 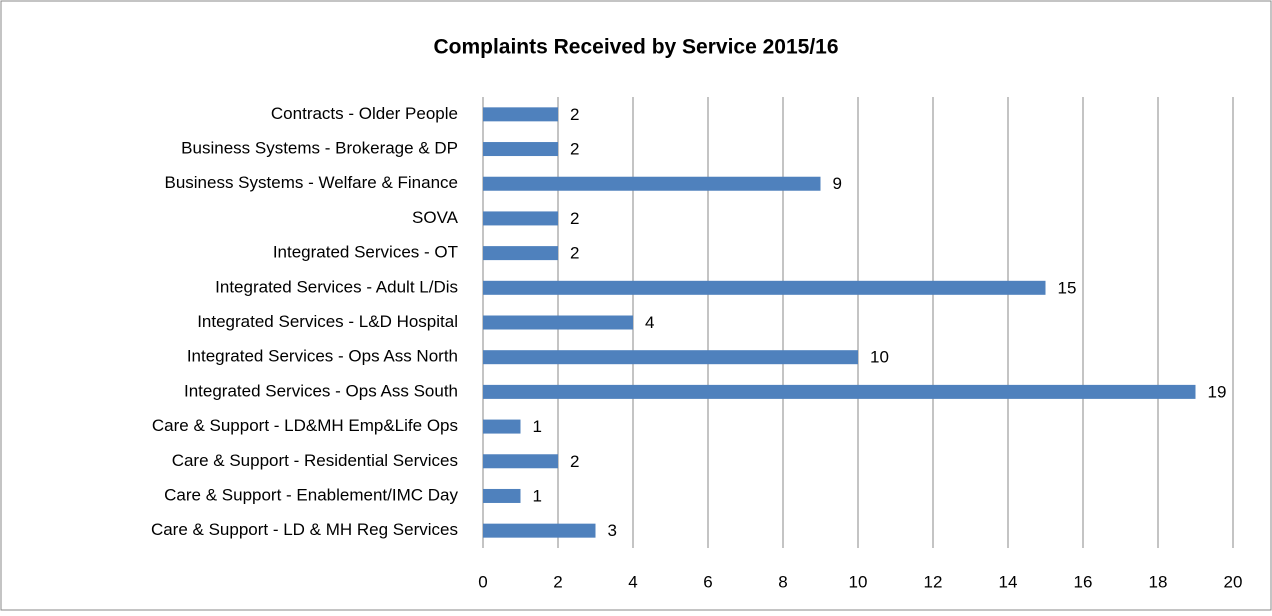 I want to click on y-tick-label: Contracts - Older People, so click(x=364, y=113).